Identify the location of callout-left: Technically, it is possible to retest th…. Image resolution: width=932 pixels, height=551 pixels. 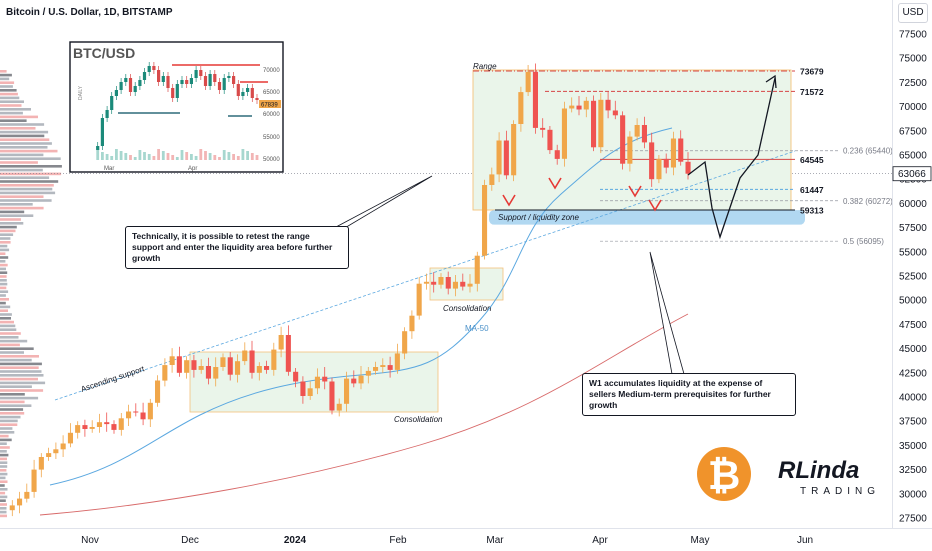
(237, 247).